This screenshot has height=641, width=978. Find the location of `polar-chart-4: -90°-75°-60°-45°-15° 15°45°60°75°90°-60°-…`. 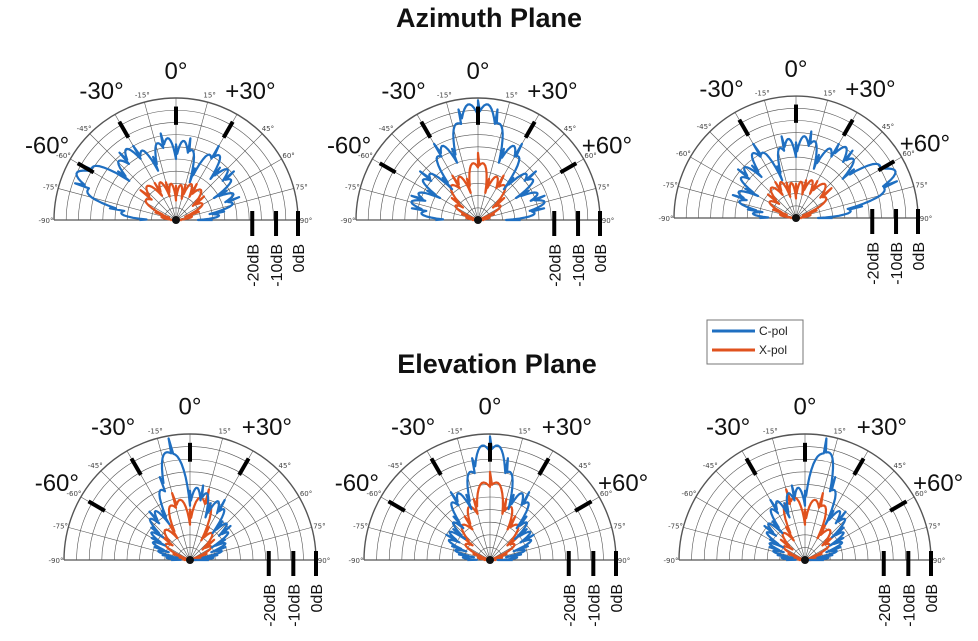

polar-chart-4: -90°-75°-60°-45°-15° 15°45°60°75°90°-60°-… is located at coordinates (182, 509).